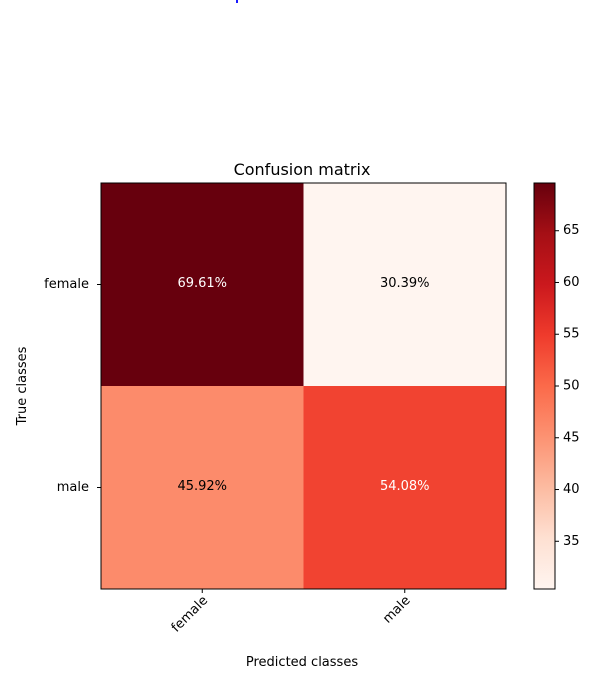 The height and width of the screenshot is (684, 599). I want to click on stray-mark, so click(237, 1).